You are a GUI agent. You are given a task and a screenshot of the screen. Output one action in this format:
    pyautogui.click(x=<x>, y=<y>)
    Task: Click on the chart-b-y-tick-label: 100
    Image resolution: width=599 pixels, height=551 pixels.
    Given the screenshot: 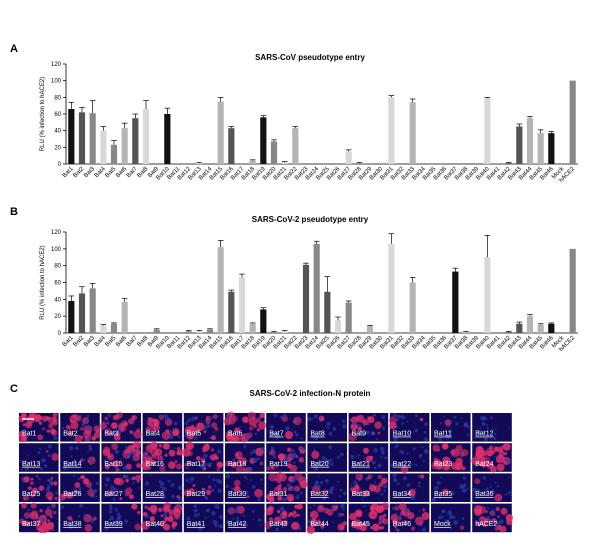 What is the action you would take?
    pyautogui.click(x=56, y=250)
    